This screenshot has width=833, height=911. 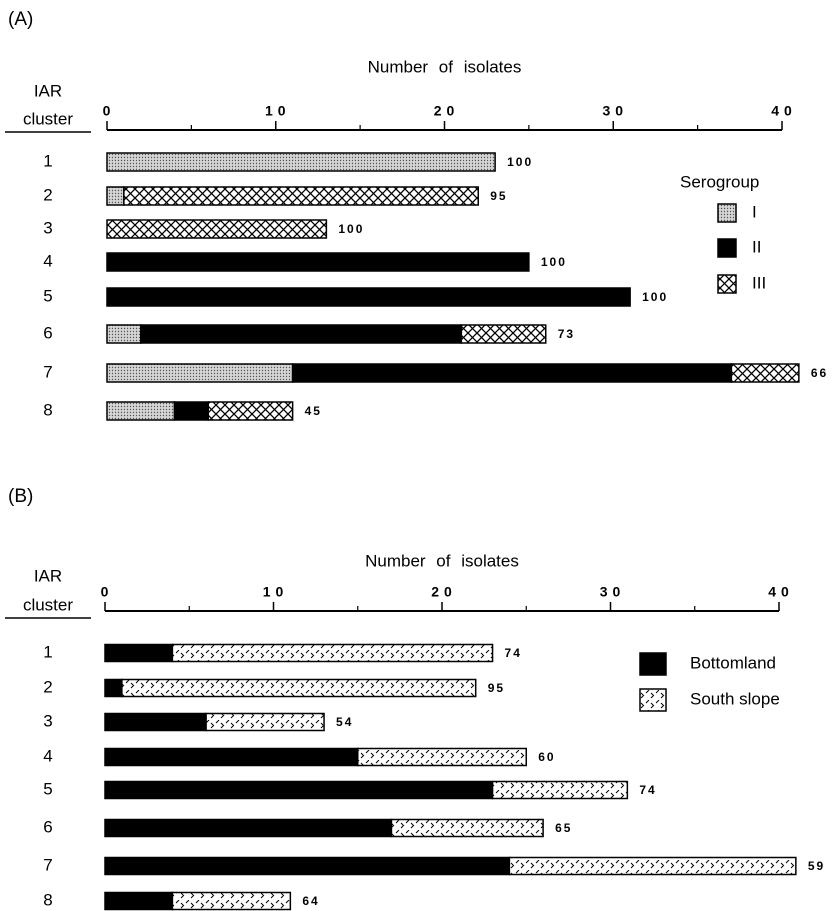 What do you see at coordinates (816, 866) in the screenshot?
I see `bar-label: 59` at bounding box center [816, 866].